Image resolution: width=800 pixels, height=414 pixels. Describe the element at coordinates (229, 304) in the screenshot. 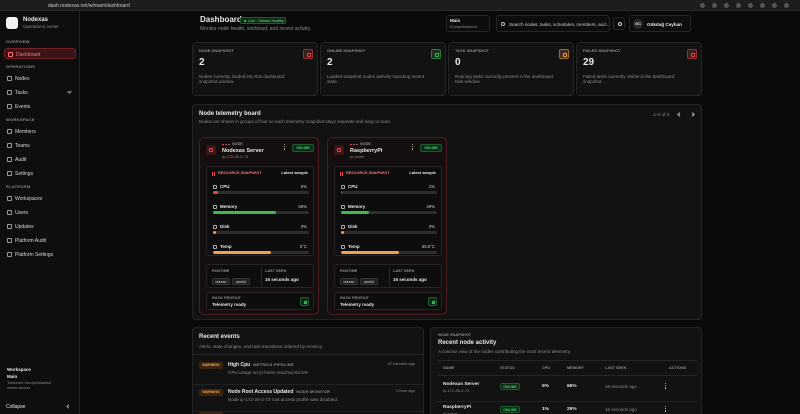

I see `rack-value: Telemetry ready` at that location.